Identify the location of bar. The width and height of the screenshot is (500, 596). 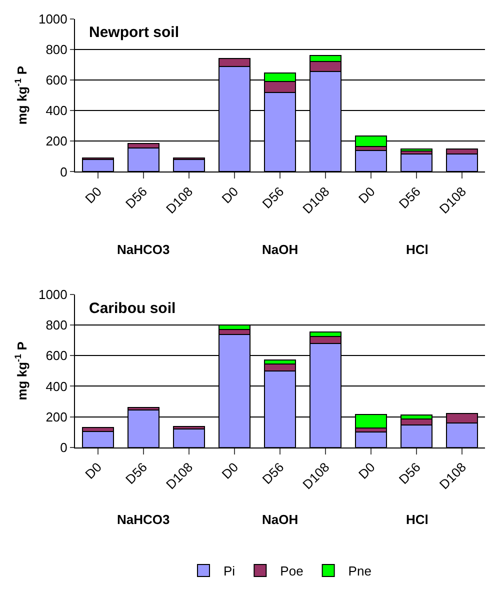
(416, 150).